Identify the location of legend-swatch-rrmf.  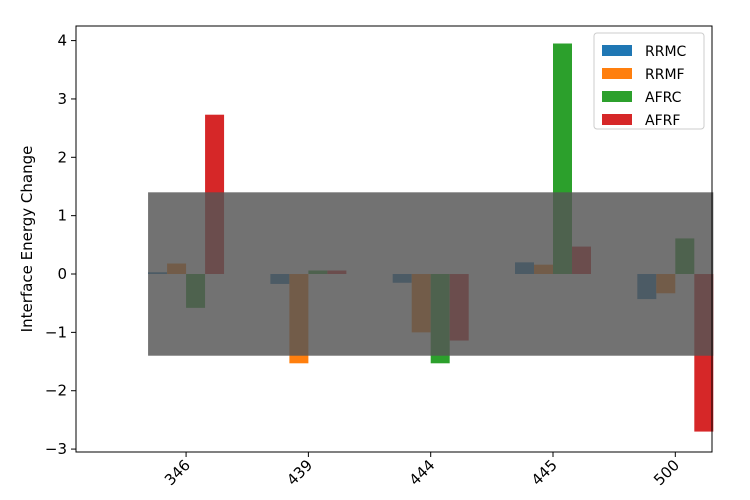
(617, 73).